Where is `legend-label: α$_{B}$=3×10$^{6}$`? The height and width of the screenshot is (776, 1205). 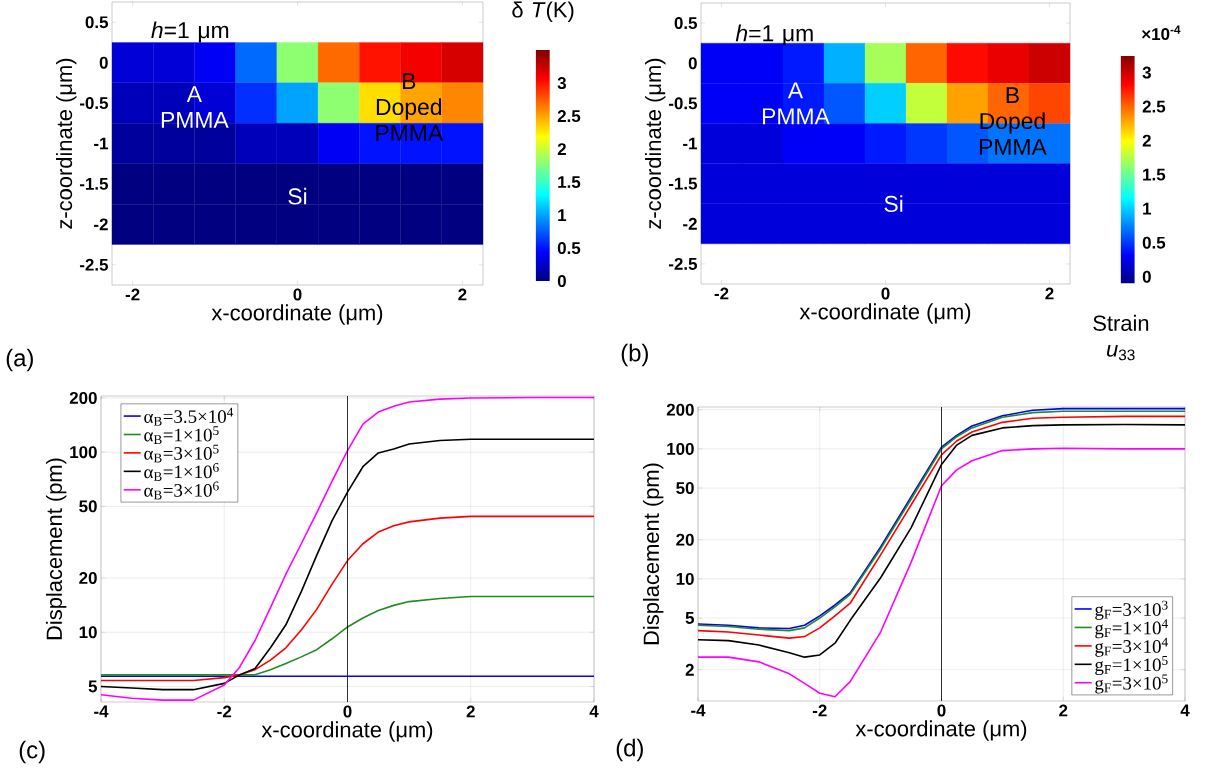 legend-label: α$_{B}$=3×10$^{6}$ is located at coordinates (181, 490).